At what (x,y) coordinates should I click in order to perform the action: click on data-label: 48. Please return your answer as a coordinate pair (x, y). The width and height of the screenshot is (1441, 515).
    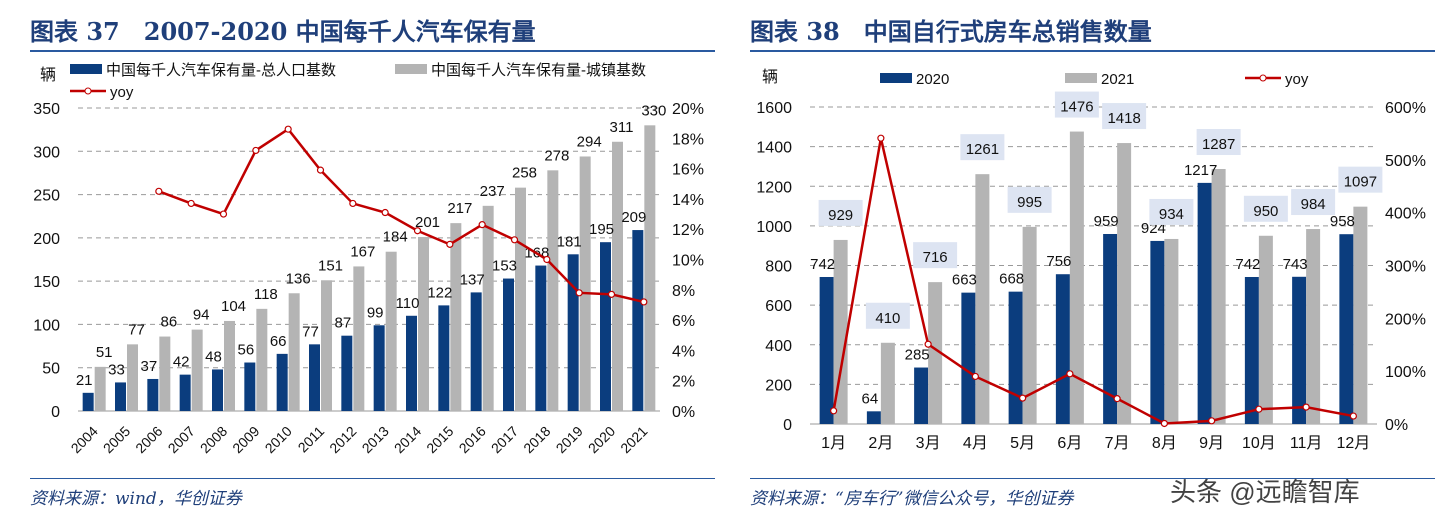
    Looking at the image, I should click on (213, 356).